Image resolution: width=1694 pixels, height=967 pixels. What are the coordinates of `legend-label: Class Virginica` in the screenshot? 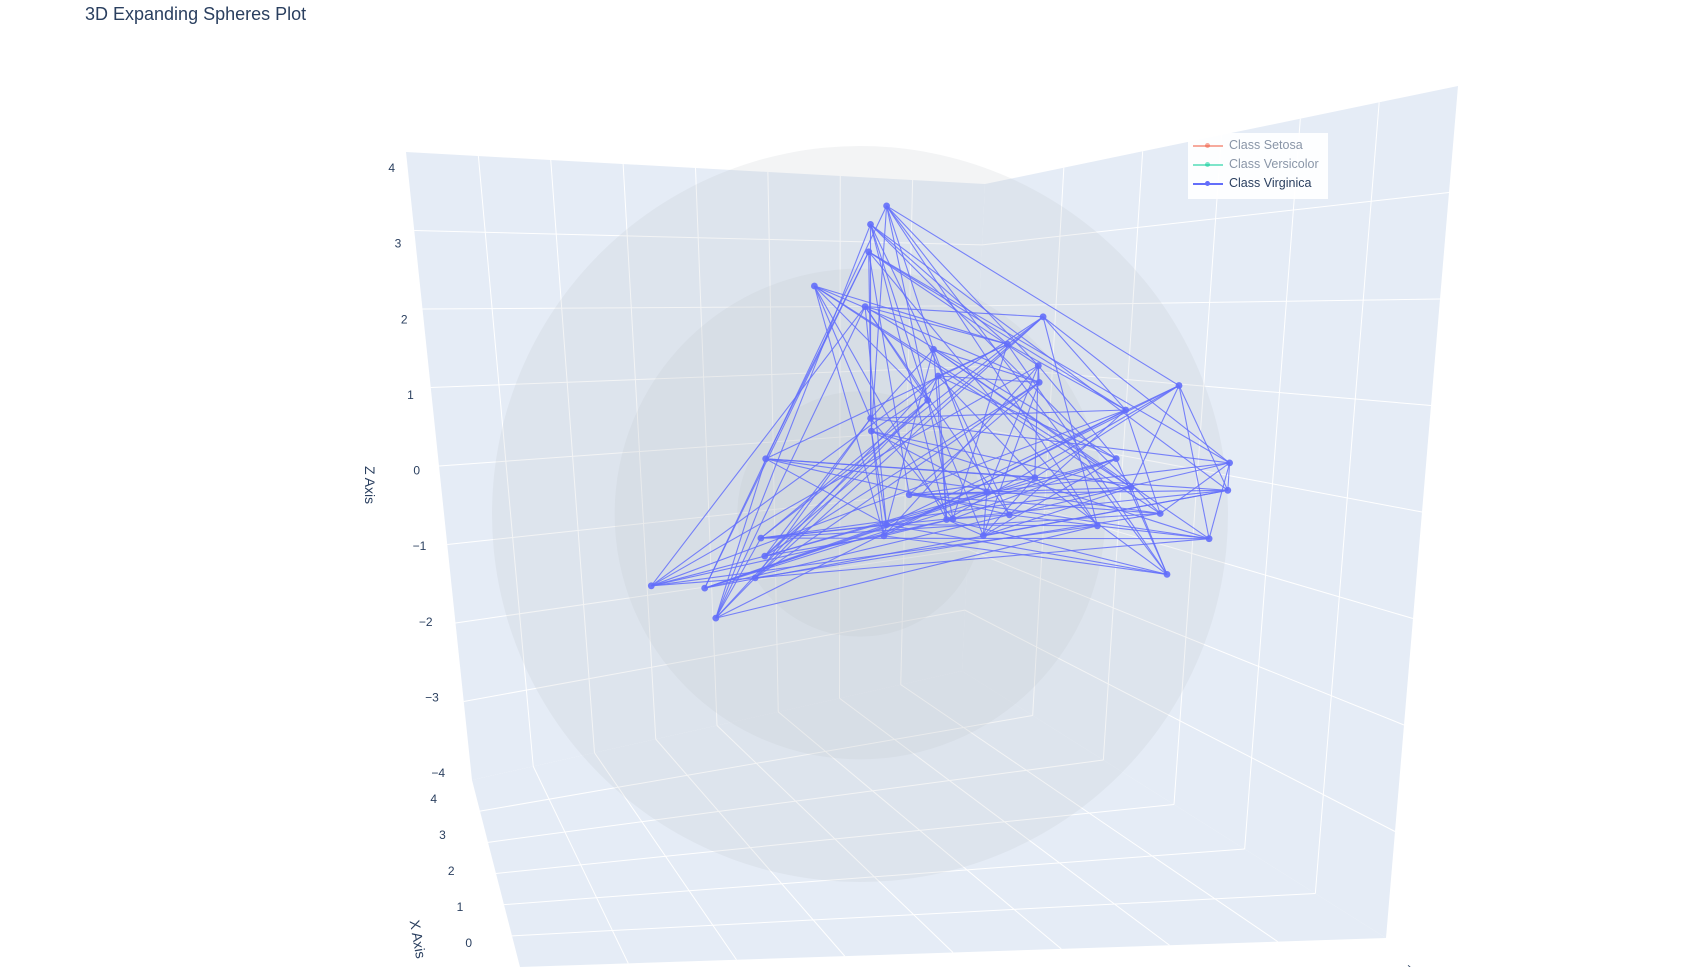 It's located at (1270, 183).